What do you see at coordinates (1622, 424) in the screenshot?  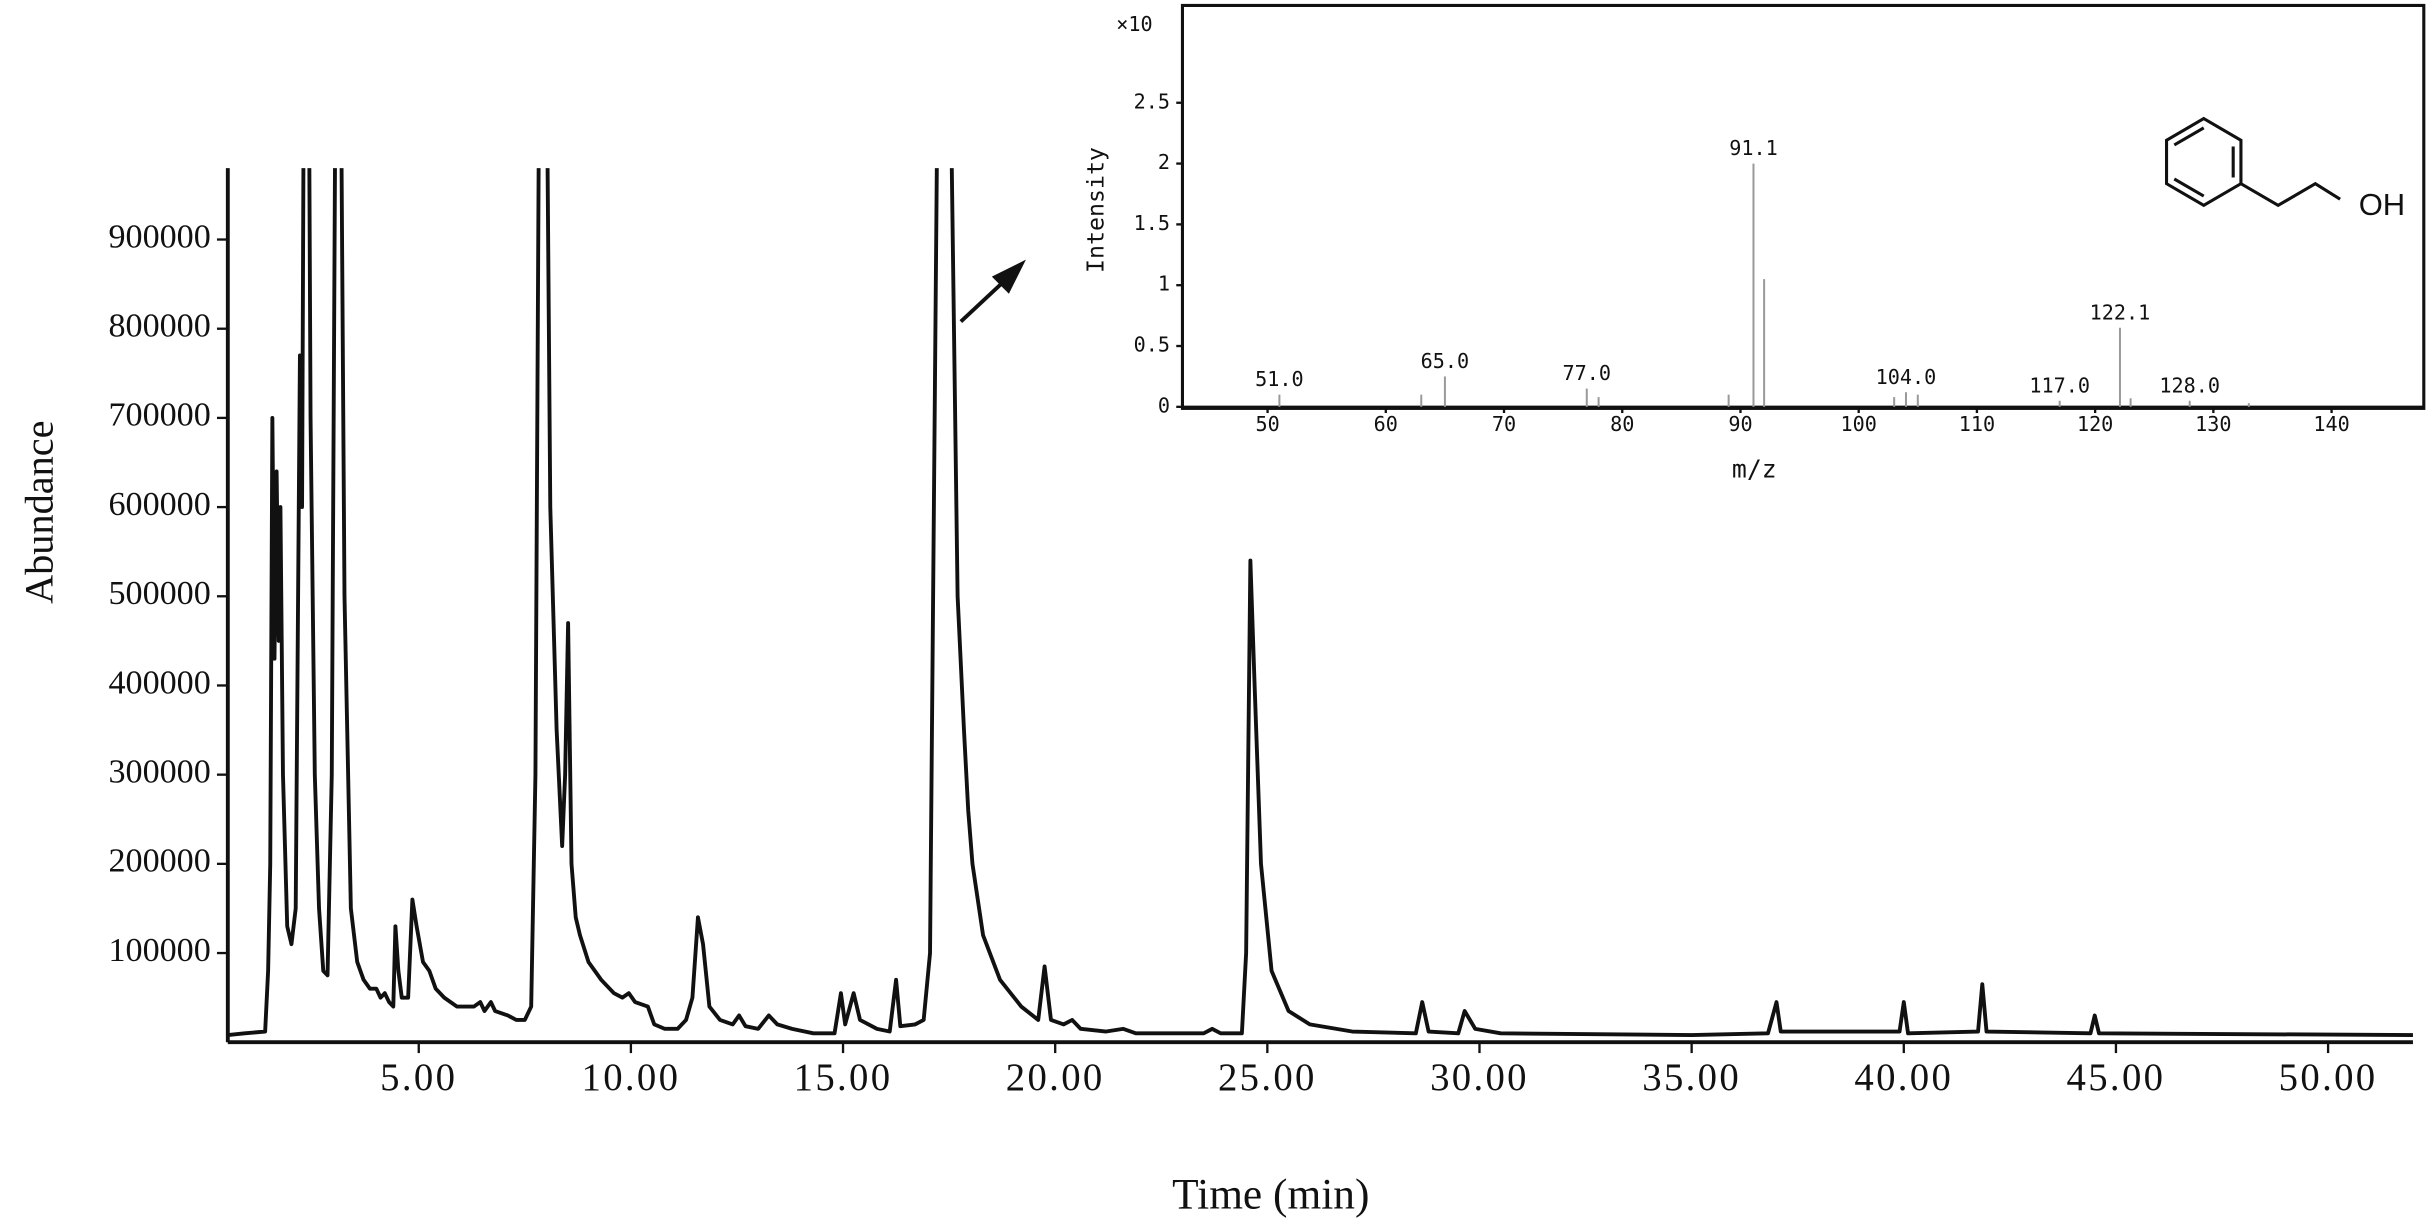 I see `x-tick-label: 80` at bounding box center [1622, 424].